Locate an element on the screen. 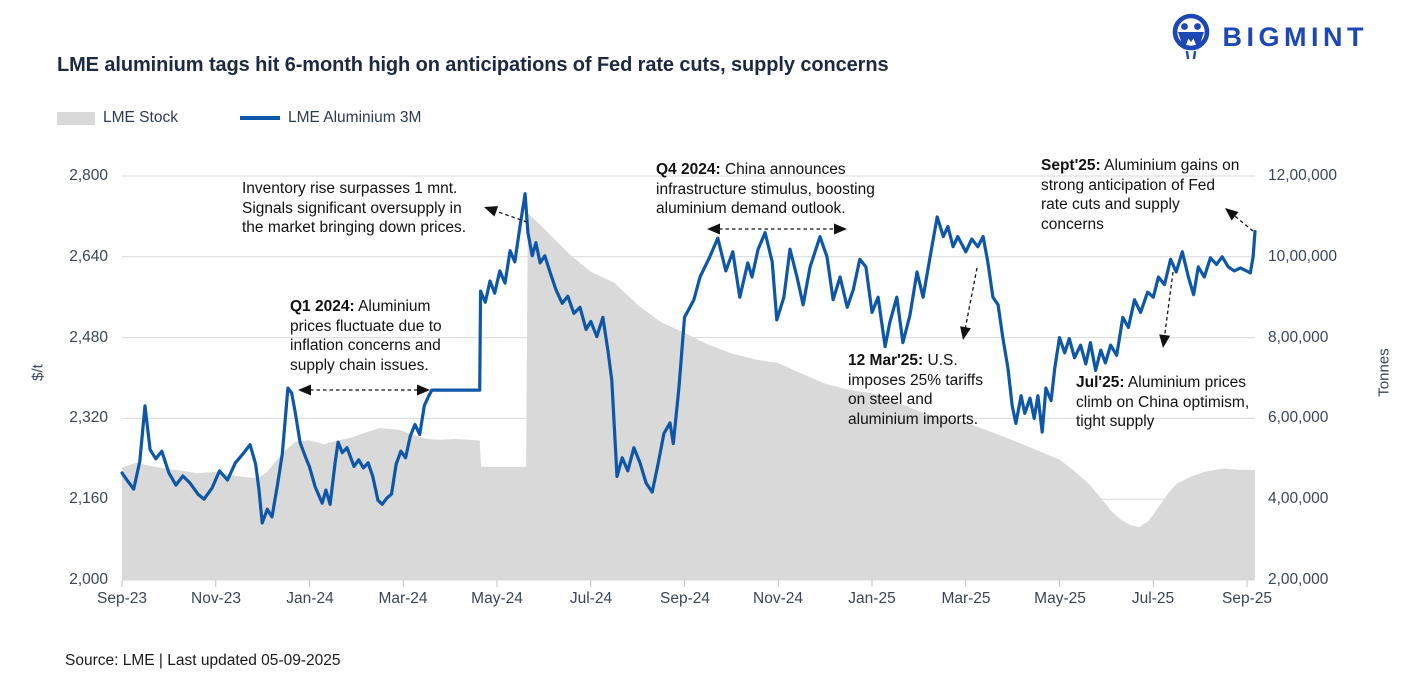  x-tick: Mar-25 is located at coordinates (966, 598).